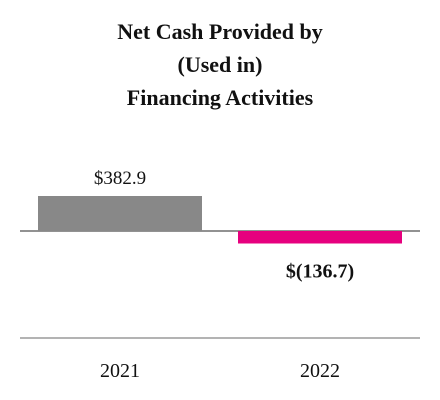 The image size is (440, 400). What do you see at coordinates (320, 371) in the screenshot?
I see `category-label-2022: 2022` at bounding box center [320, 371].